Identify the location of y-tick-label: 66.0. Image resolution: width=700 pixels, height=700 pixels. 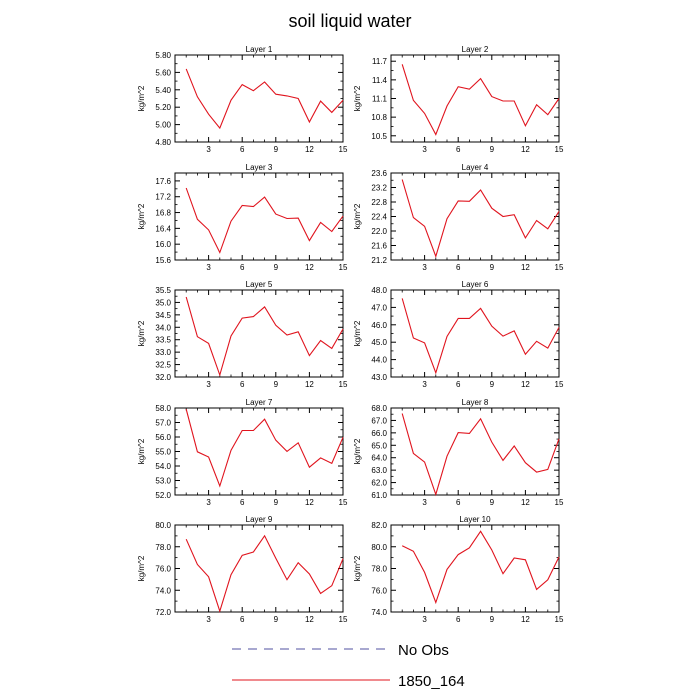
(379, 433).